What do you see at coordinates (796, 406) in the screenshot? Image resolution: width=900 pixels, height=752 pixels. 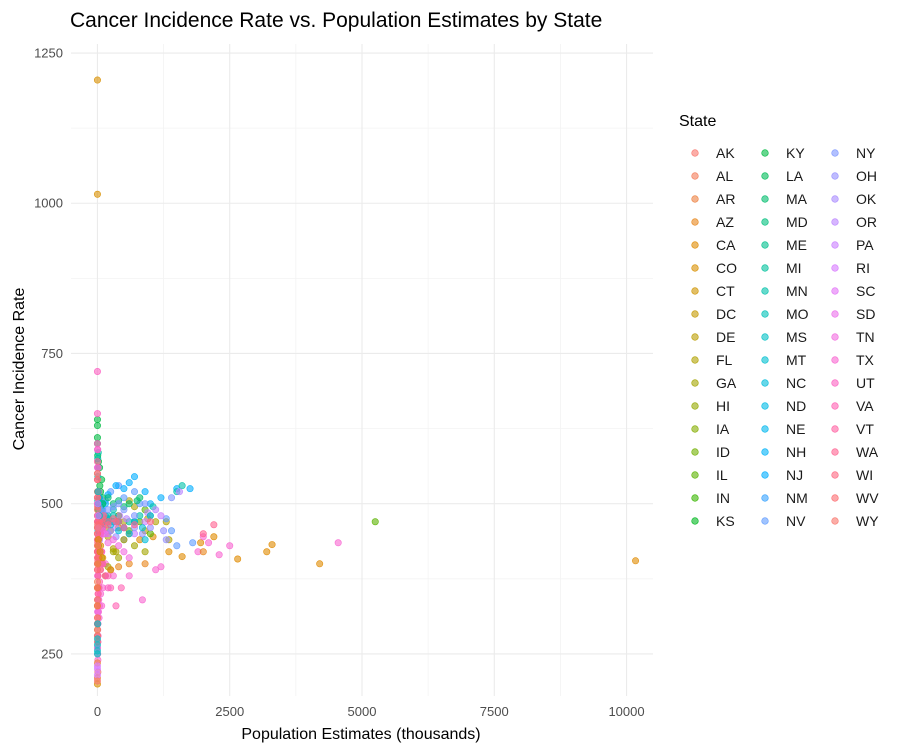 I see `legend-label-nd: ND` at bounding box center [796, 406].